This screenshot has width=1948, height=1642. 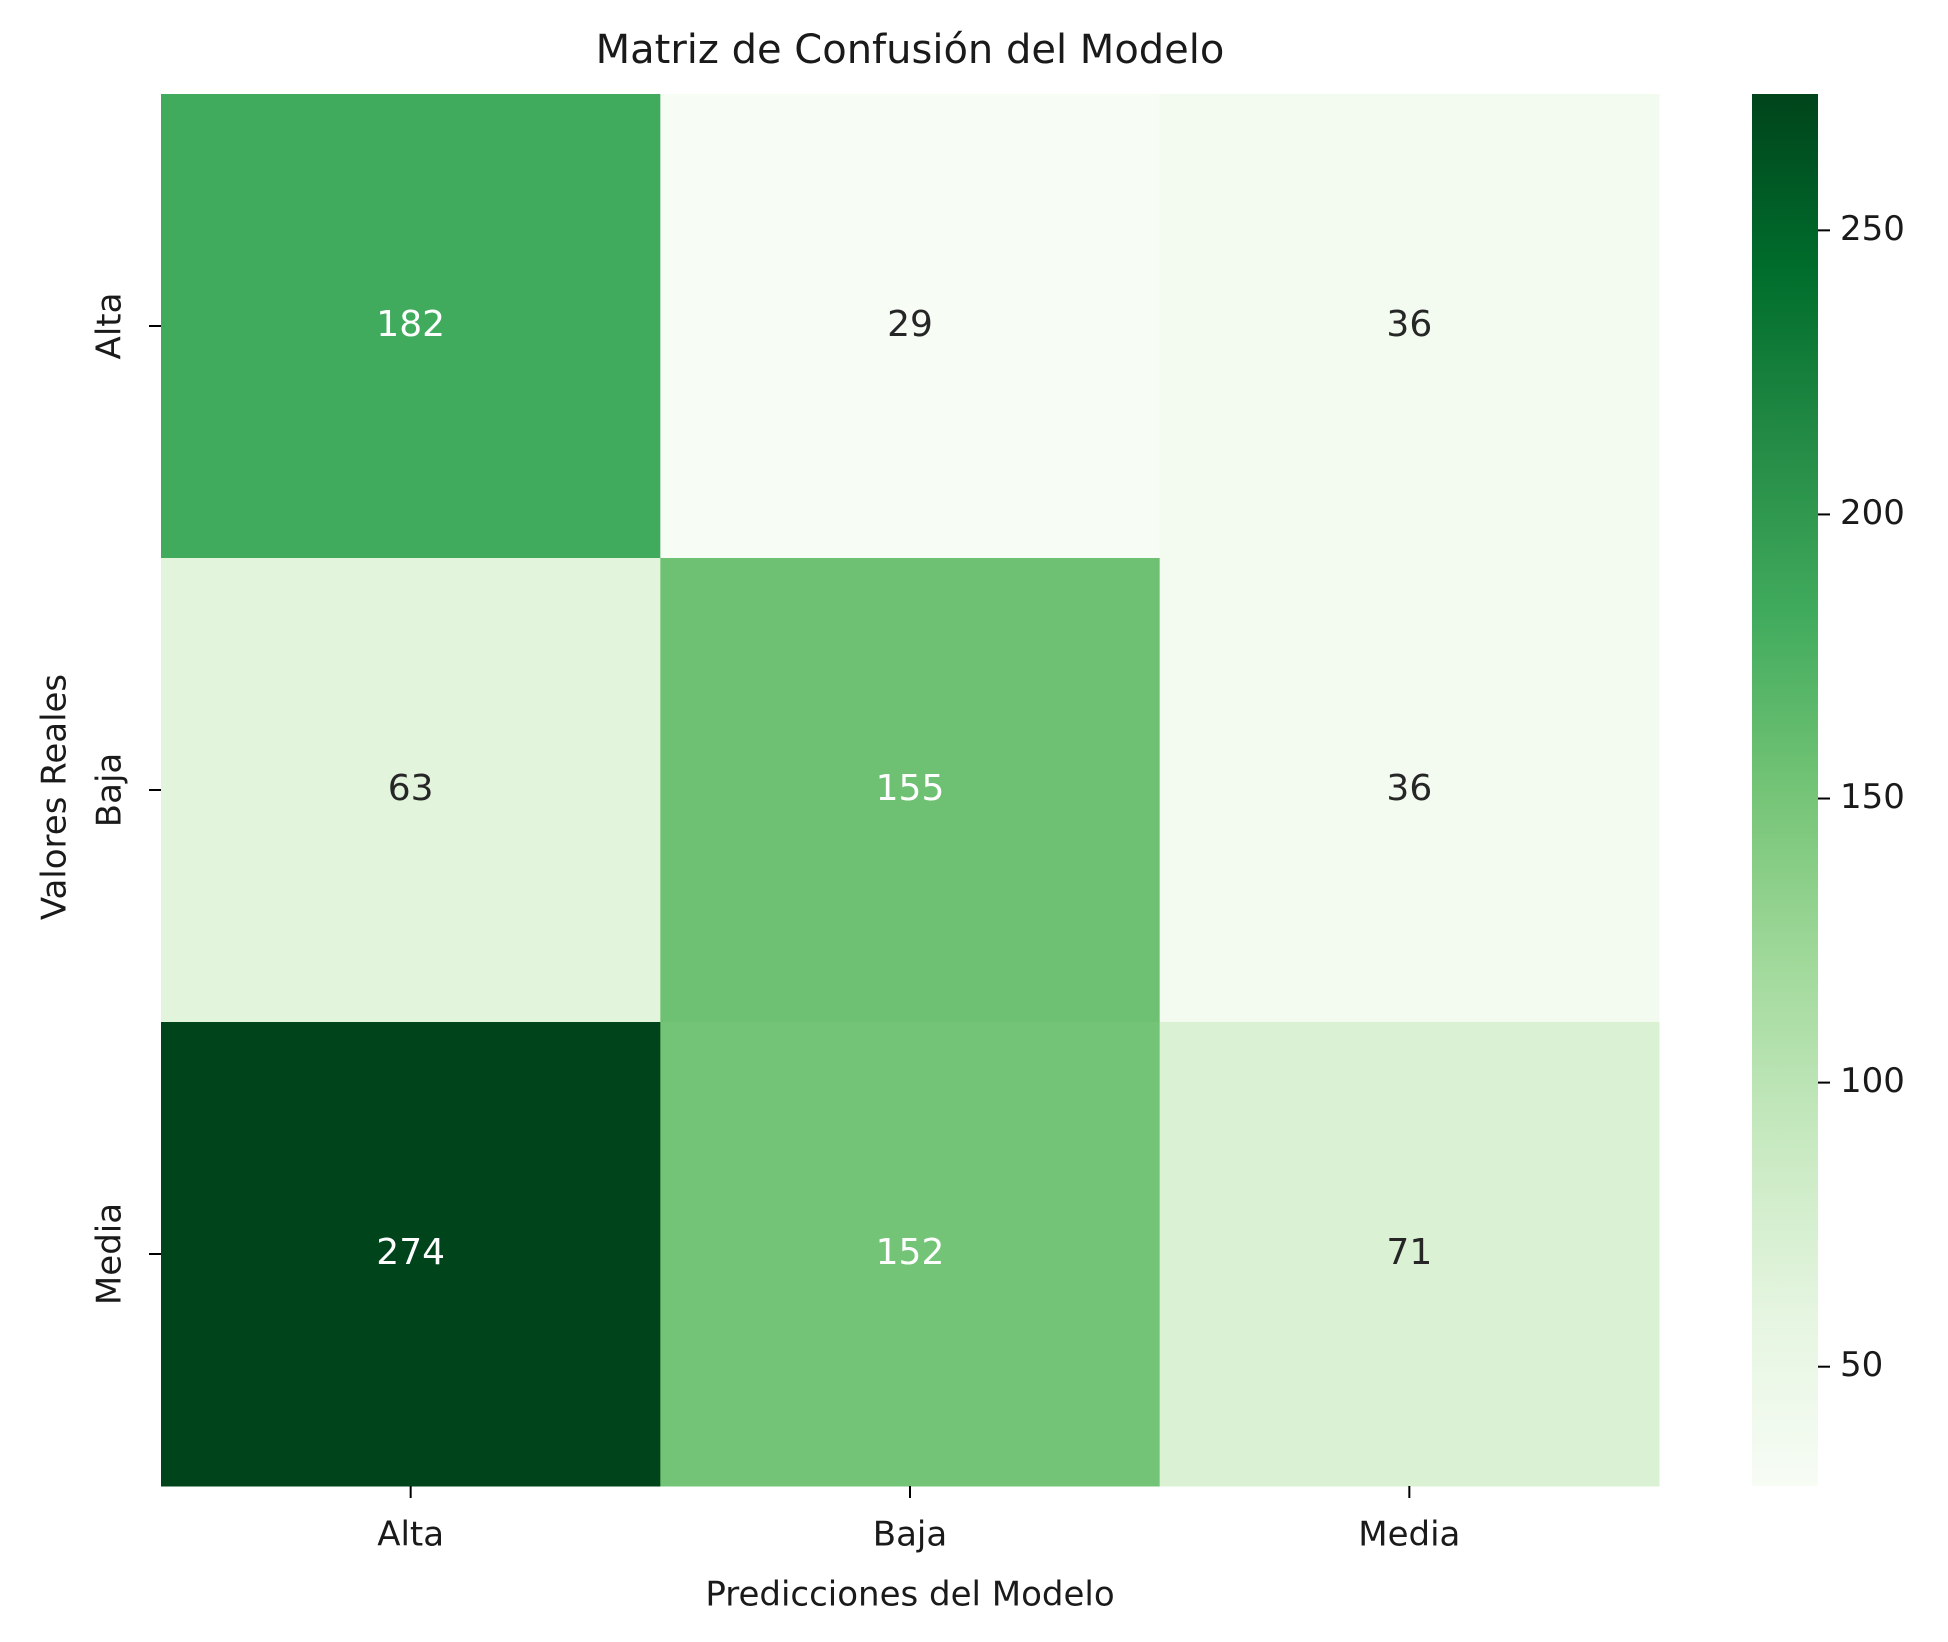 What do you see at coordinates (1828, 790) in the screenshot?
I see `colorbar: 50 100 150 200 250` at bounding box center [1828, 790].